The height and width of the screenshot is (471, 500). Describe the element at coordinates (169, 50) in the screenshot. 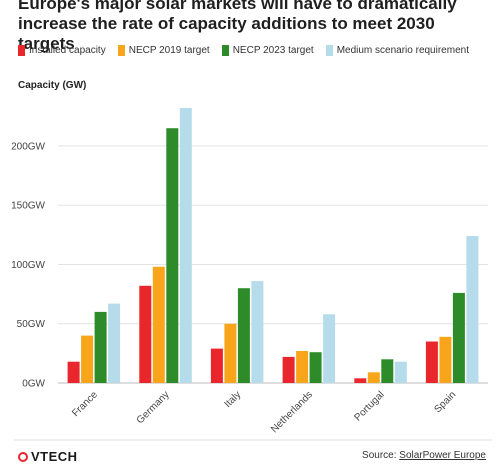

I see `legend-label: NECP 2019 target` at that location.